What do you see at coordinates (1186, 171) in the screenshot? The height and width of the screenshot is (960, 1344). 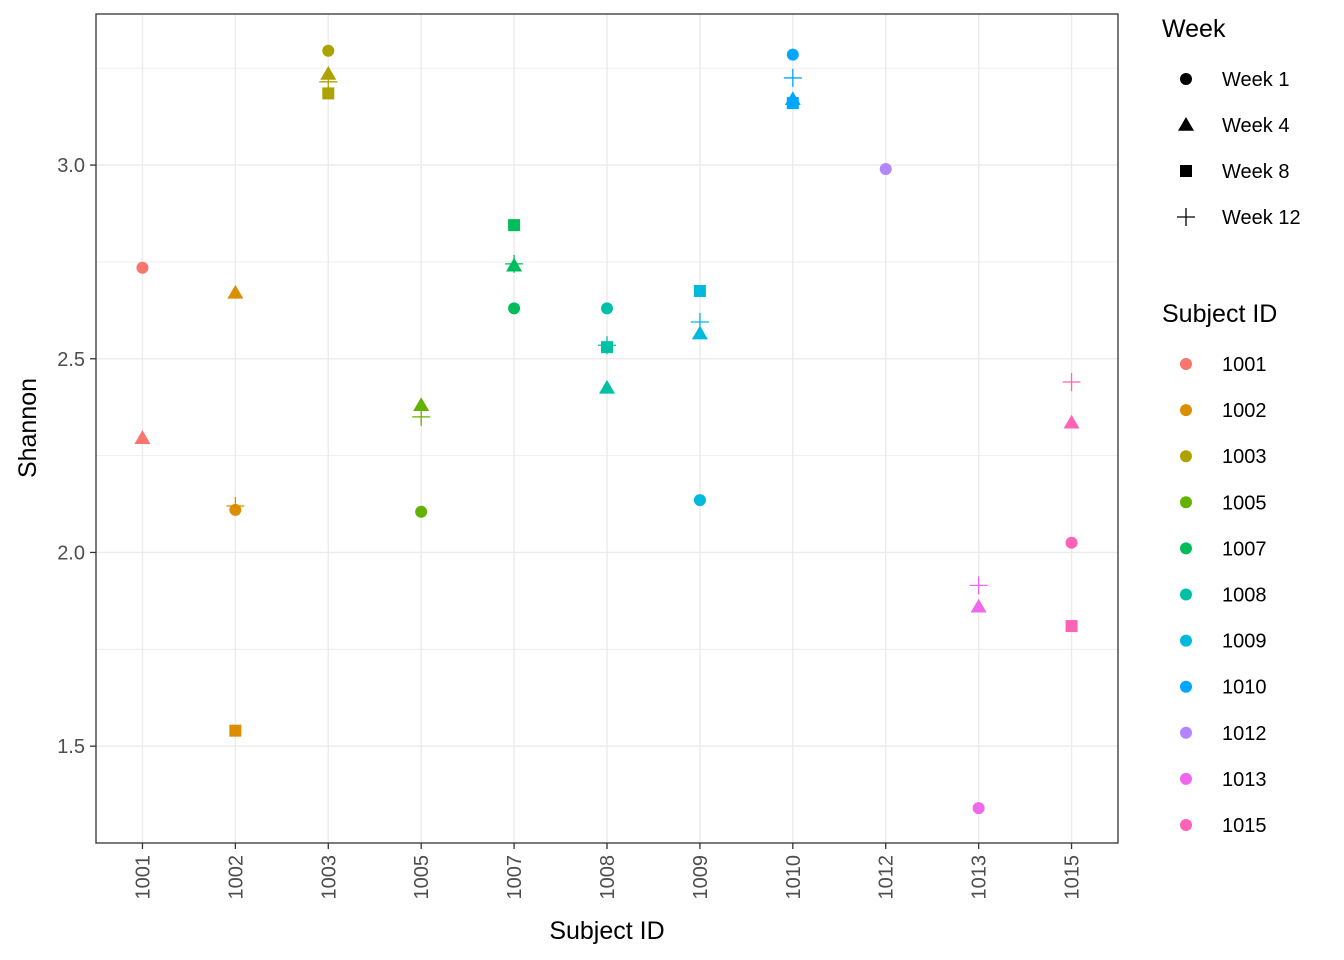 I see `legend-key-square` at bounding box center [1186, 171].